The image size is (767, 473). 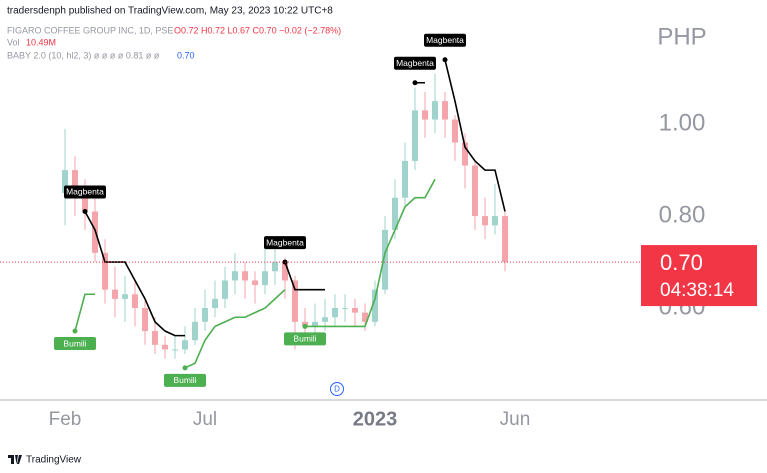 I want to click on footer-text: TradingView, so click(x=54, y=460).